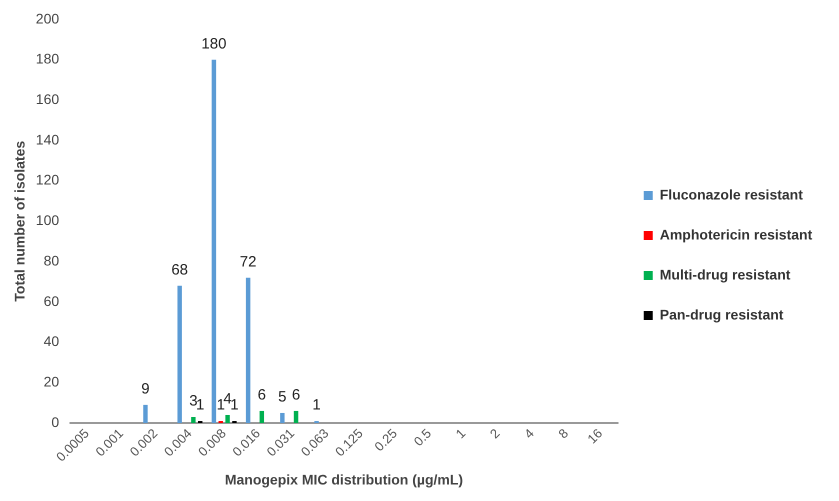 This screenshot has width=839, height=501. I want to click on x-tick-label: 2, so click(494, 434).